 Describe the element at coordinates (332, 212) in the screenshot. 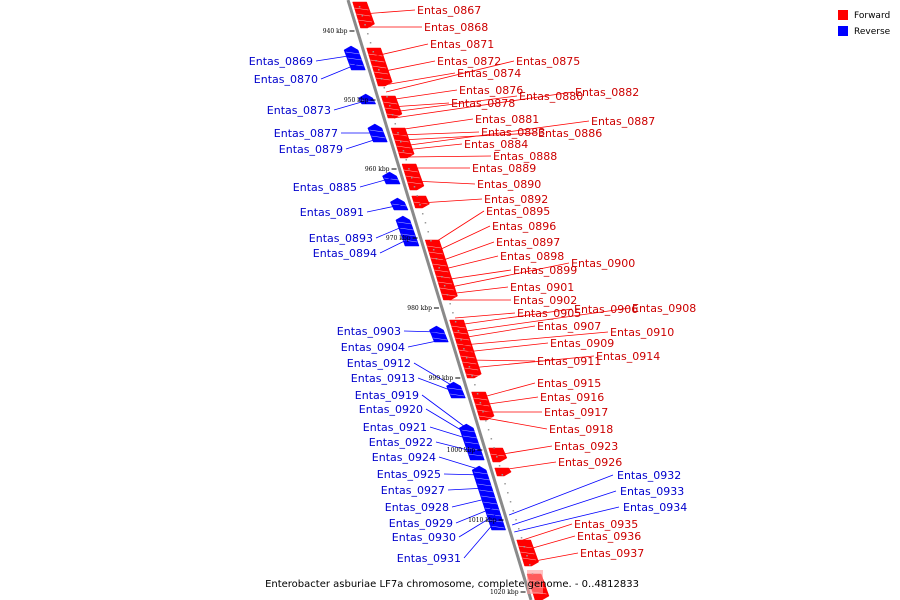

I see `reverse-gene-label: Entas_0891` at that location.